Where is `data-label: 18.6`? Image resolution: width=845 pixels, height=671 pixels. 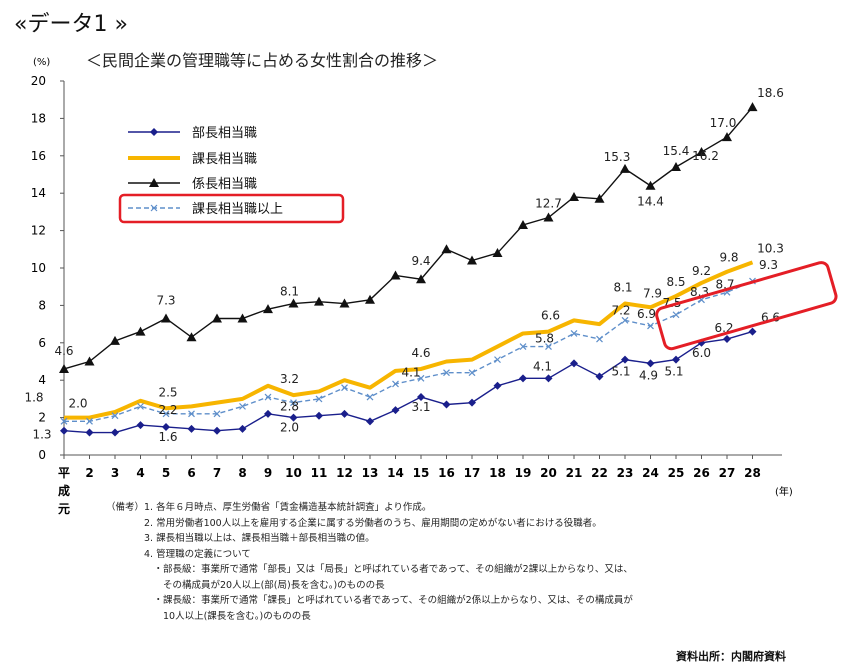
data-label: 18.6 is located at coordinates (770, 93).